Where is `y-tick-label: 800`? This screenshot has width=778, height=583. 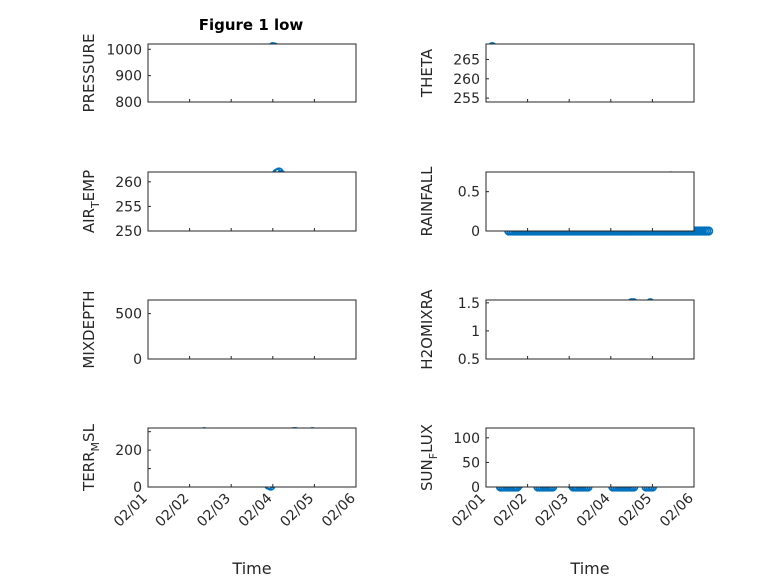 y-tick-label: 800 is located at coordinates (128, 103).